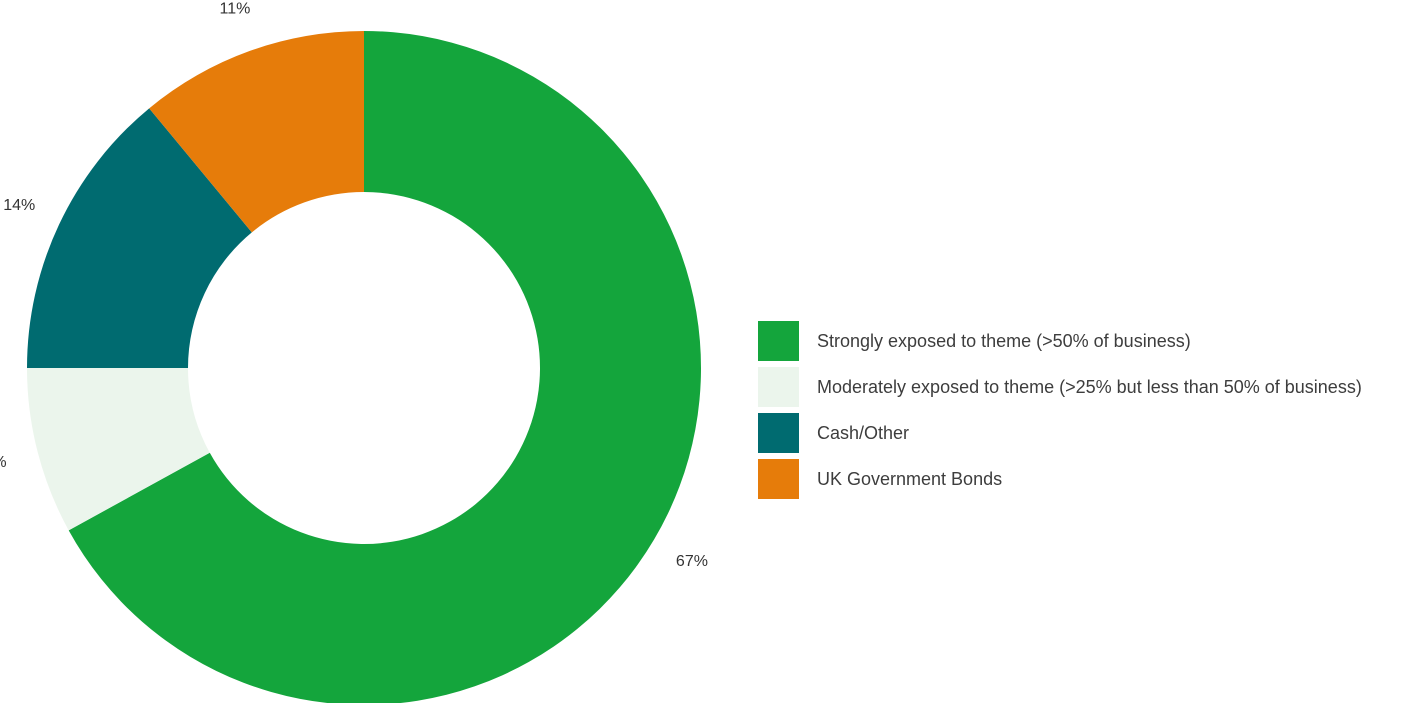 This screenshot has width=1401, height=703. What do you see at coordinates (139, 238) in the screenshot?
I see `slice-cash-other` at bounding box center [139, 238].